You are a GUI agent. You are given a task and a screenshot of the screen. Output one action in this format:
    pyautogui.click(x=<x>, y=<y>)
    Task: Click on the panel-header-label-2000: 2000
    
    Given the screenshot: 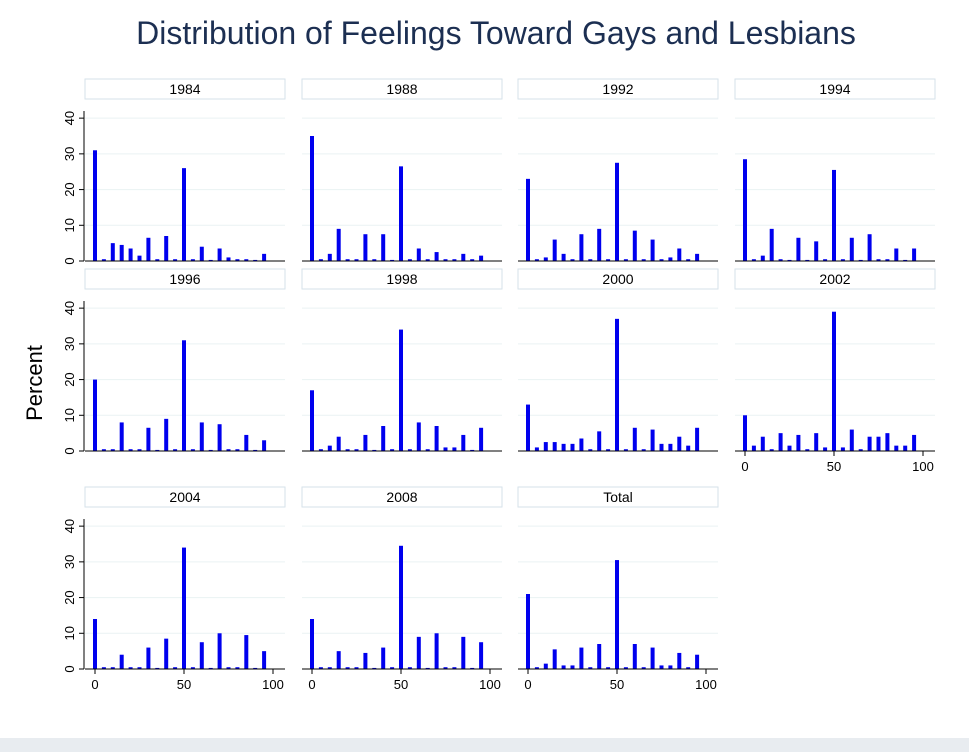 What is the action you would take?
    pyautogui.click(x=617, y=279)
    